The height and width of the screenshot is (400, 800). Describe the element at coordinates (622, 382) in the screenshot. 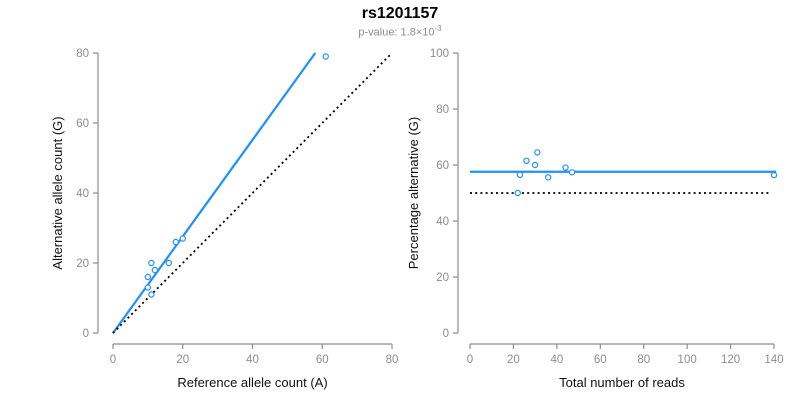

I see `x-axis-label: Total number of reads` at that location.